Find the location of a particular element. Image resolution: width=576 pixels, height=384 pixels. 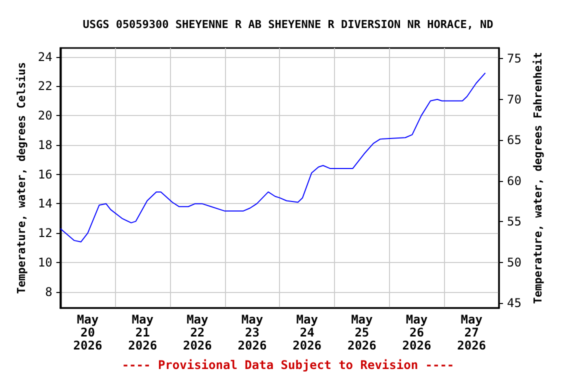

x-tick-label: May 21 2026 is located at coordinates (143, 332).